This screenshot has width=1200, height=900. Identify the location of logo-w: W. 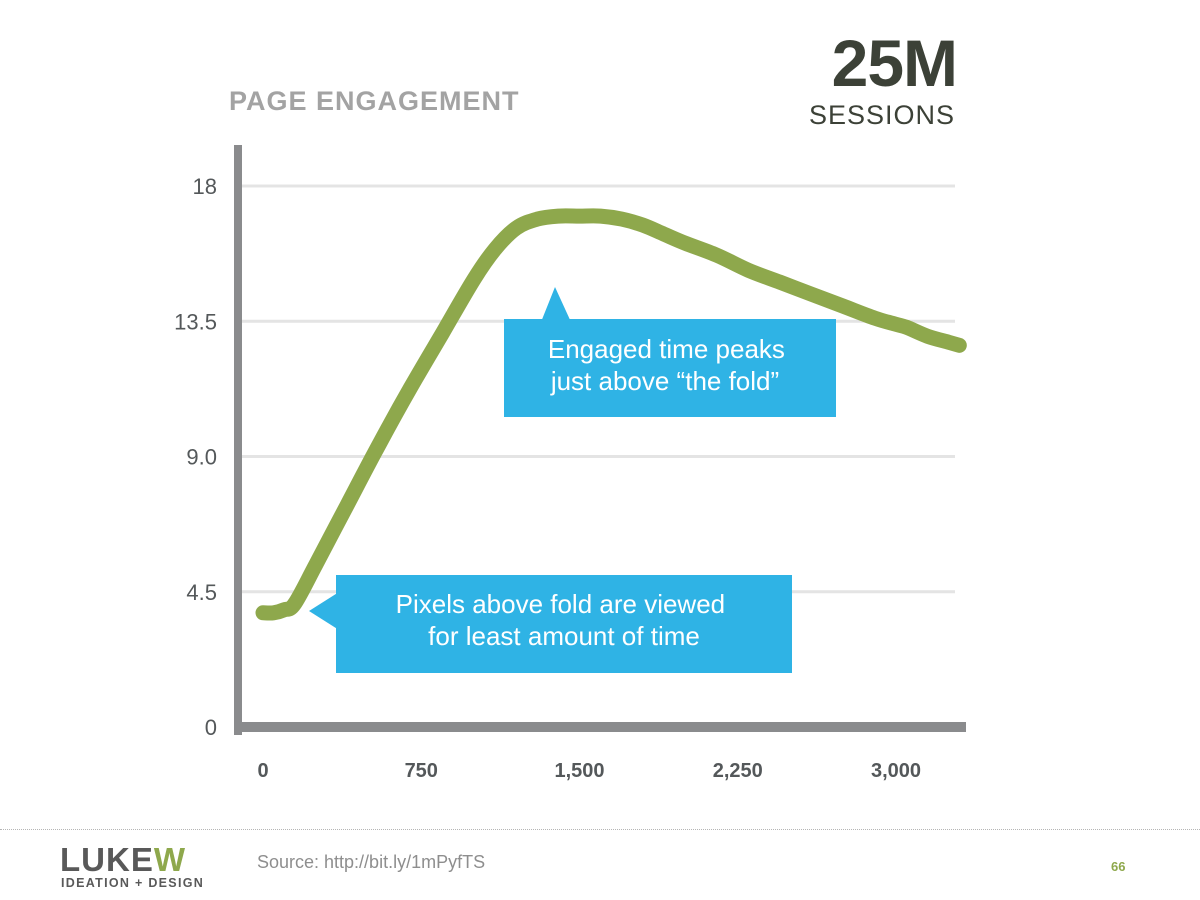
(170, 861).